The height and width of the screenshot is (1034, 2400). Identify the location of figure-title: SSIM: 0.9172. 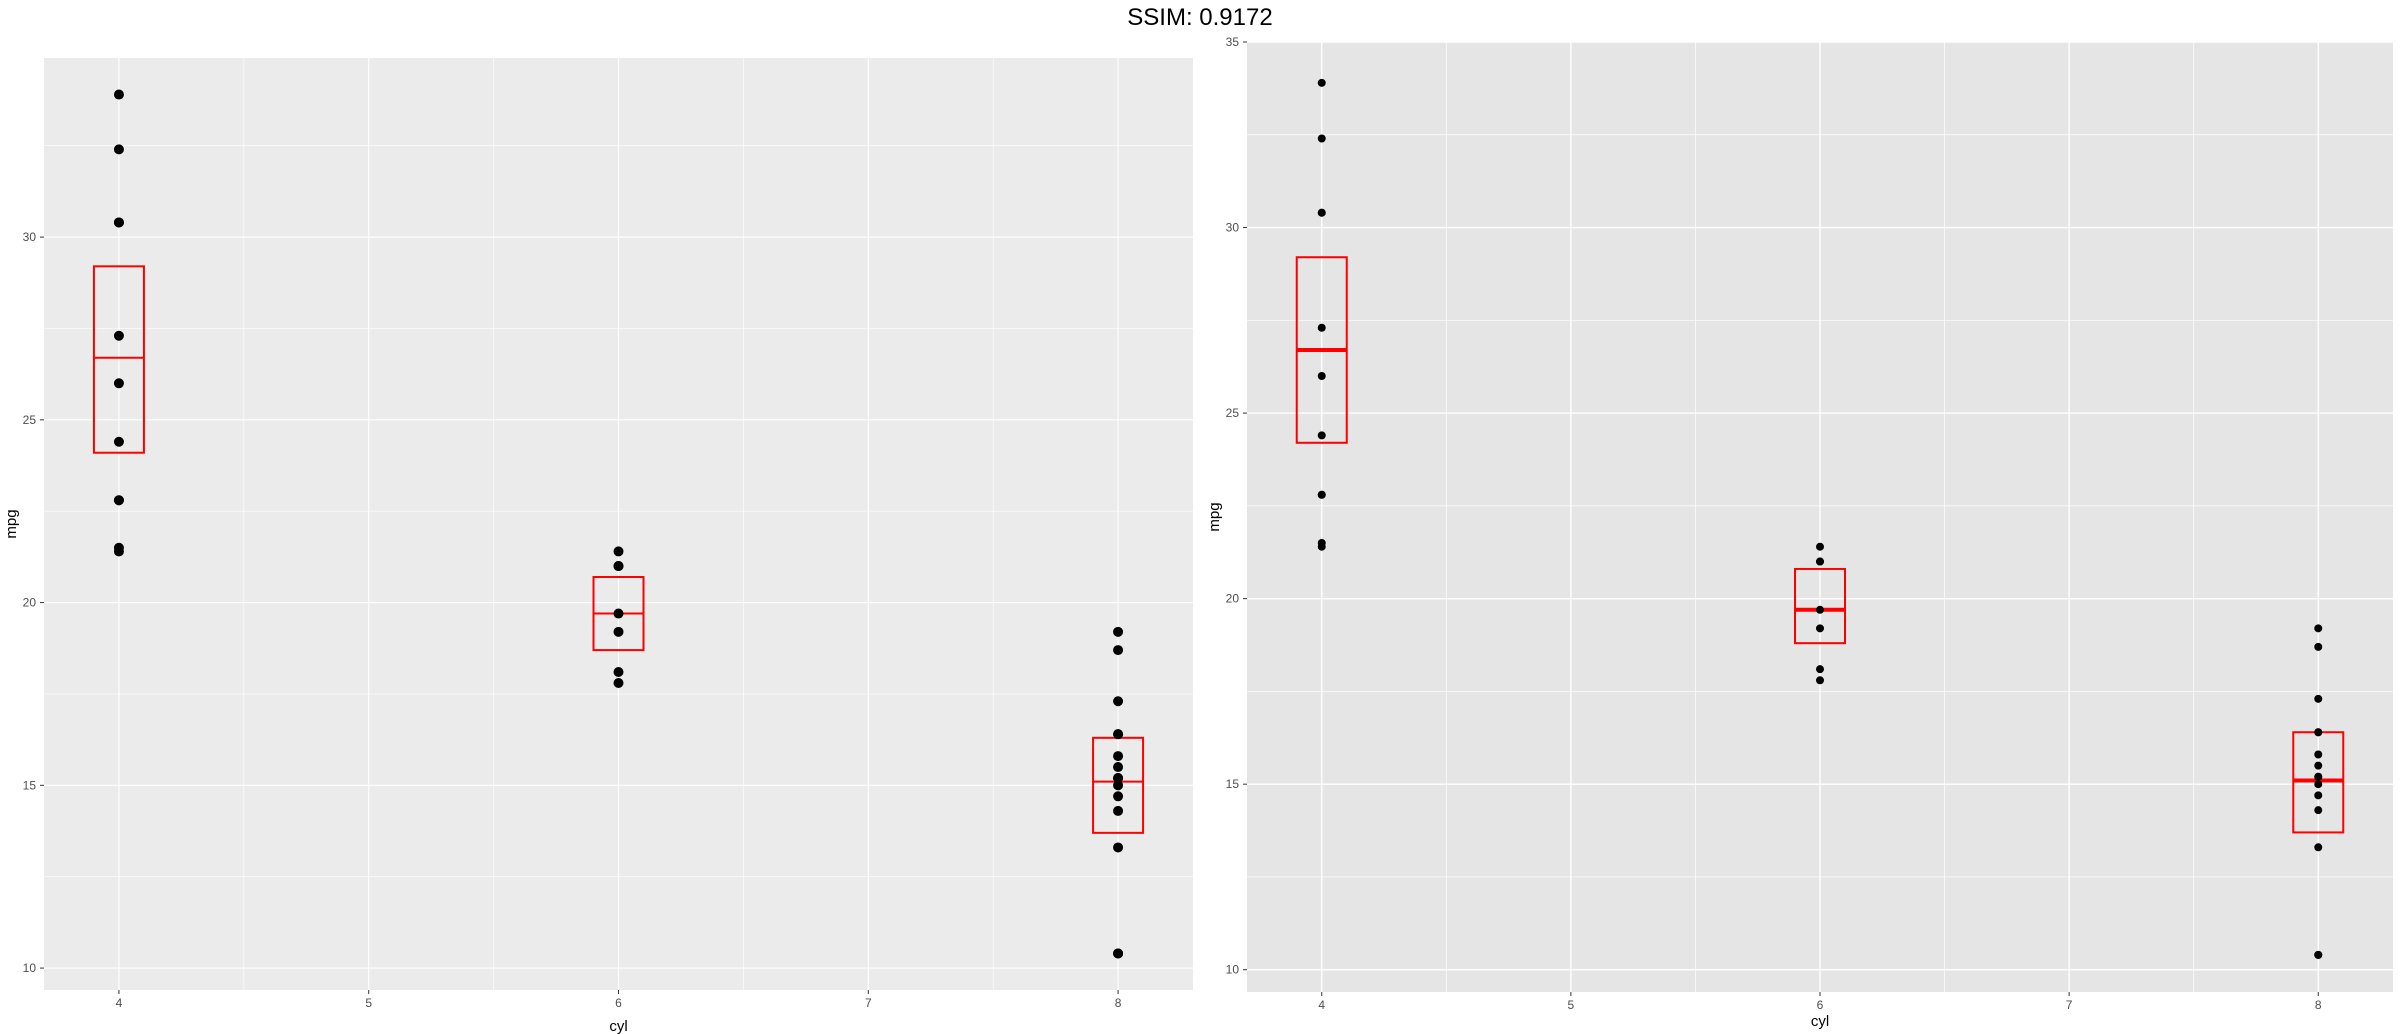
(1200, 17).